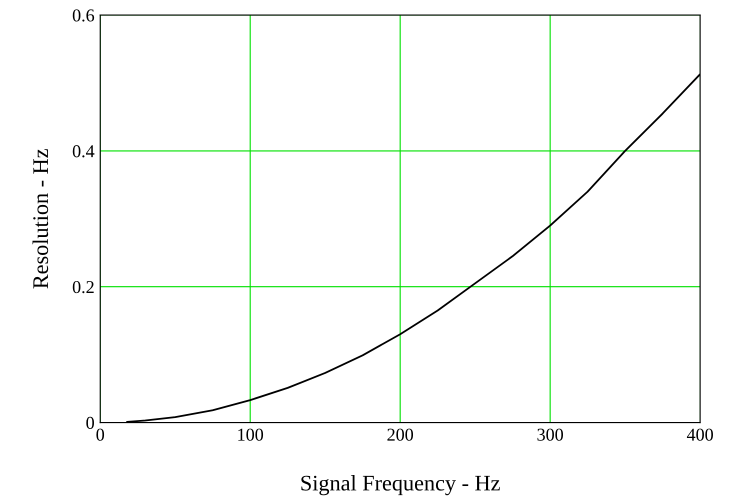 Image resolution: width=748 pixels, height=503 pixels. What do you see at coordinates (400, 434) in the screenshot?
I see `x-tick-label: 200` at bounding box center [400, 434].